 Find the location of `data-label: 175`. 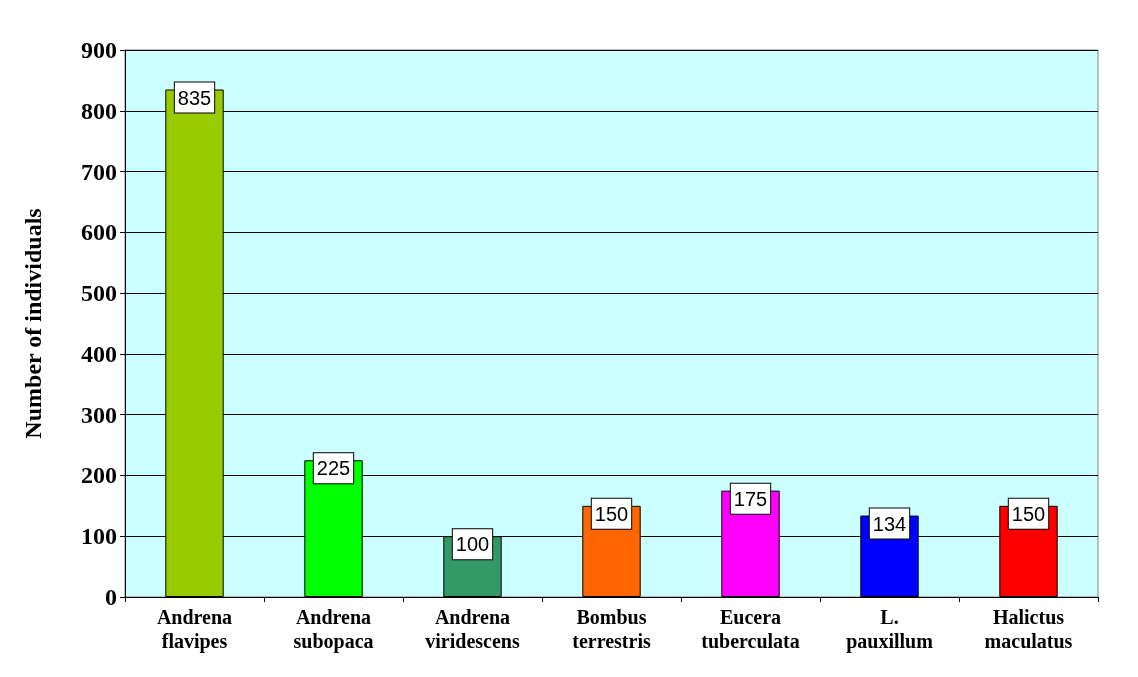

data-label: 175 is located at coordinates (750, 498).